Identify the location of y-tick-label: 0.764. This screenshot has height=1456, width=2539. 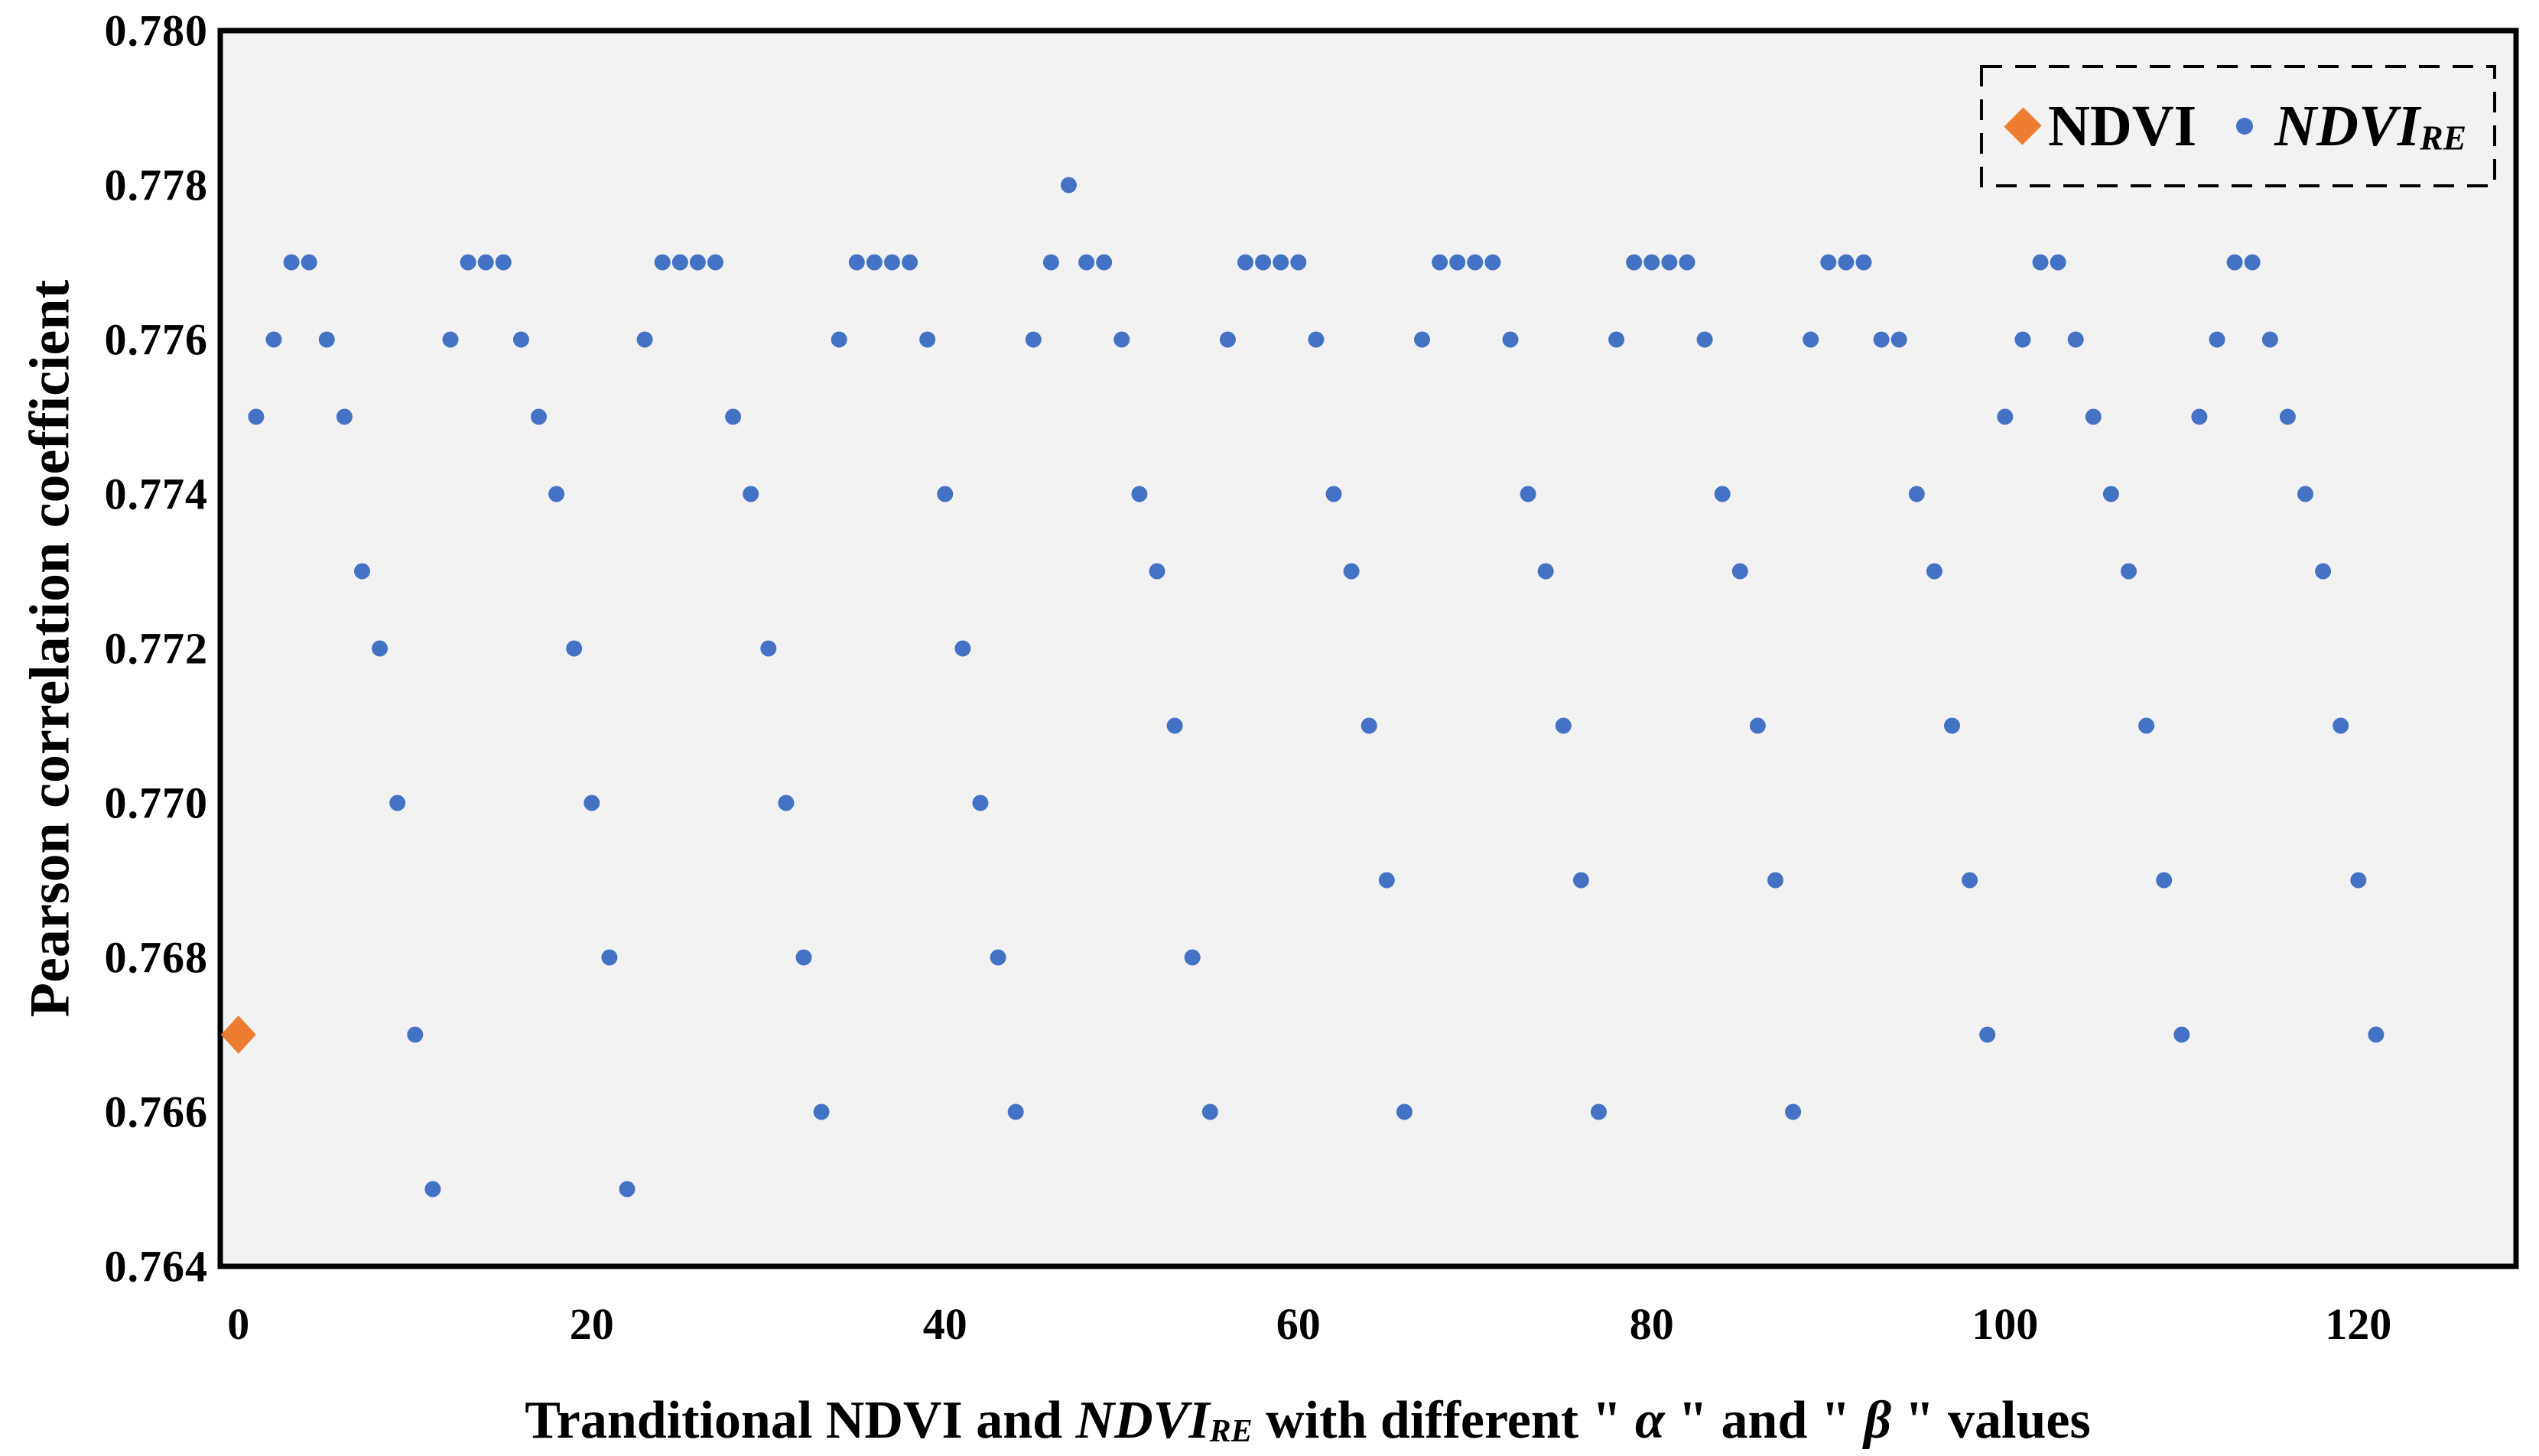
(156, 1266).